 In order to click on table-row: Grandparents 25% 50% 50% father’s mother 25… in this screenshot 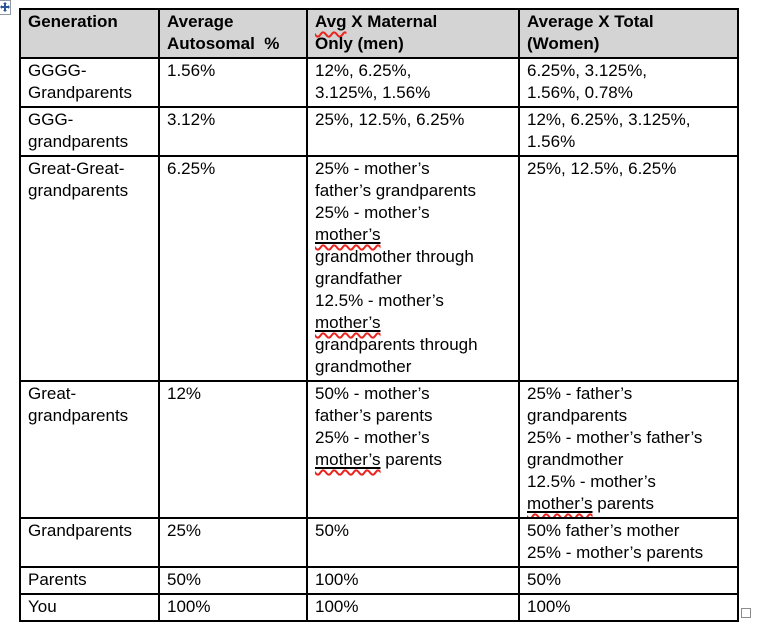, I will do `click(379, 542)`.